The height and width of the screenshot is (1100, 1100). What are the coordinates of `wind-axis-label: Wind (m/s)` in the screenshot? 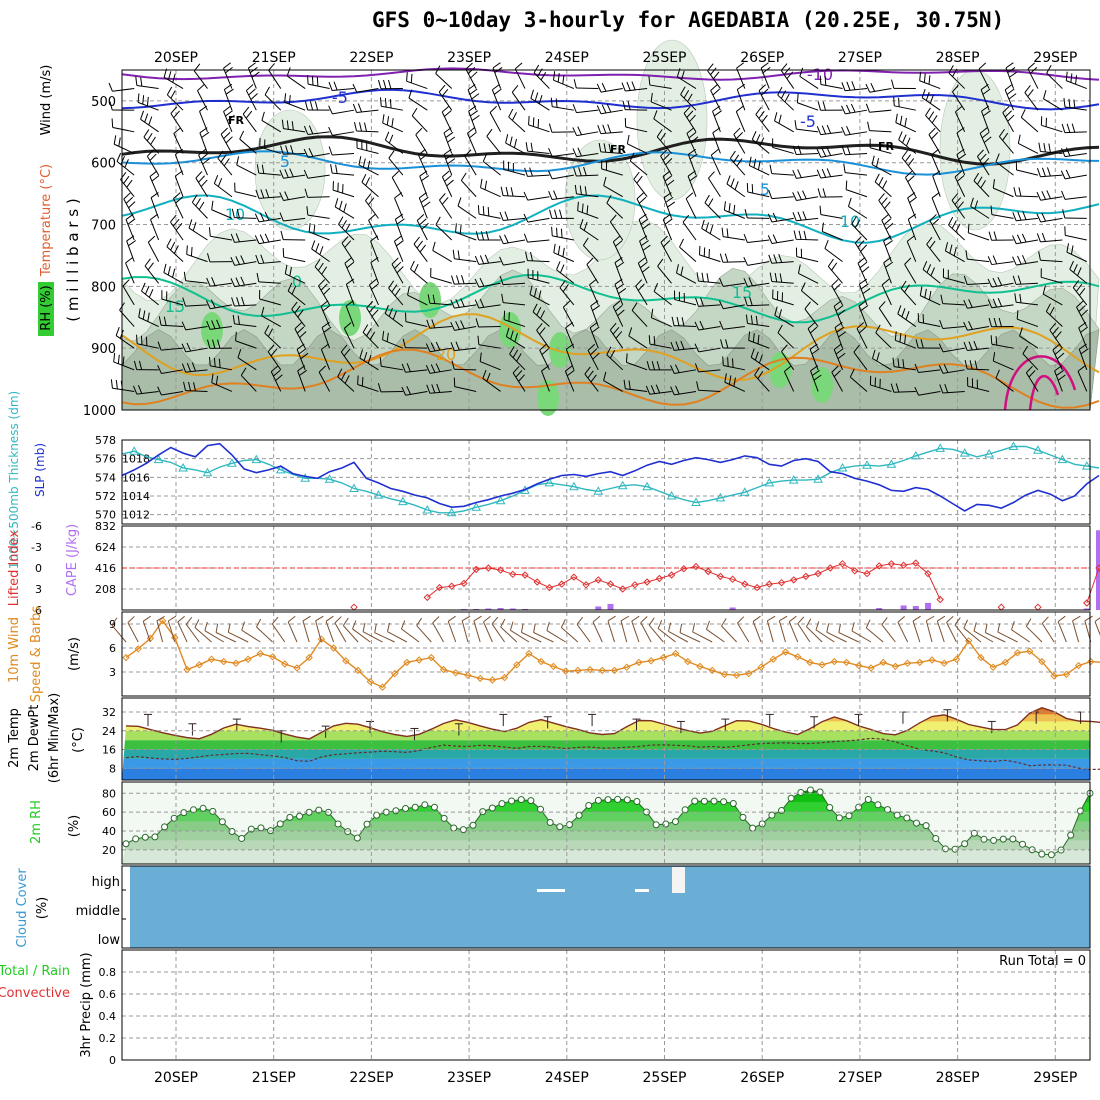 It's located at (46, 100).